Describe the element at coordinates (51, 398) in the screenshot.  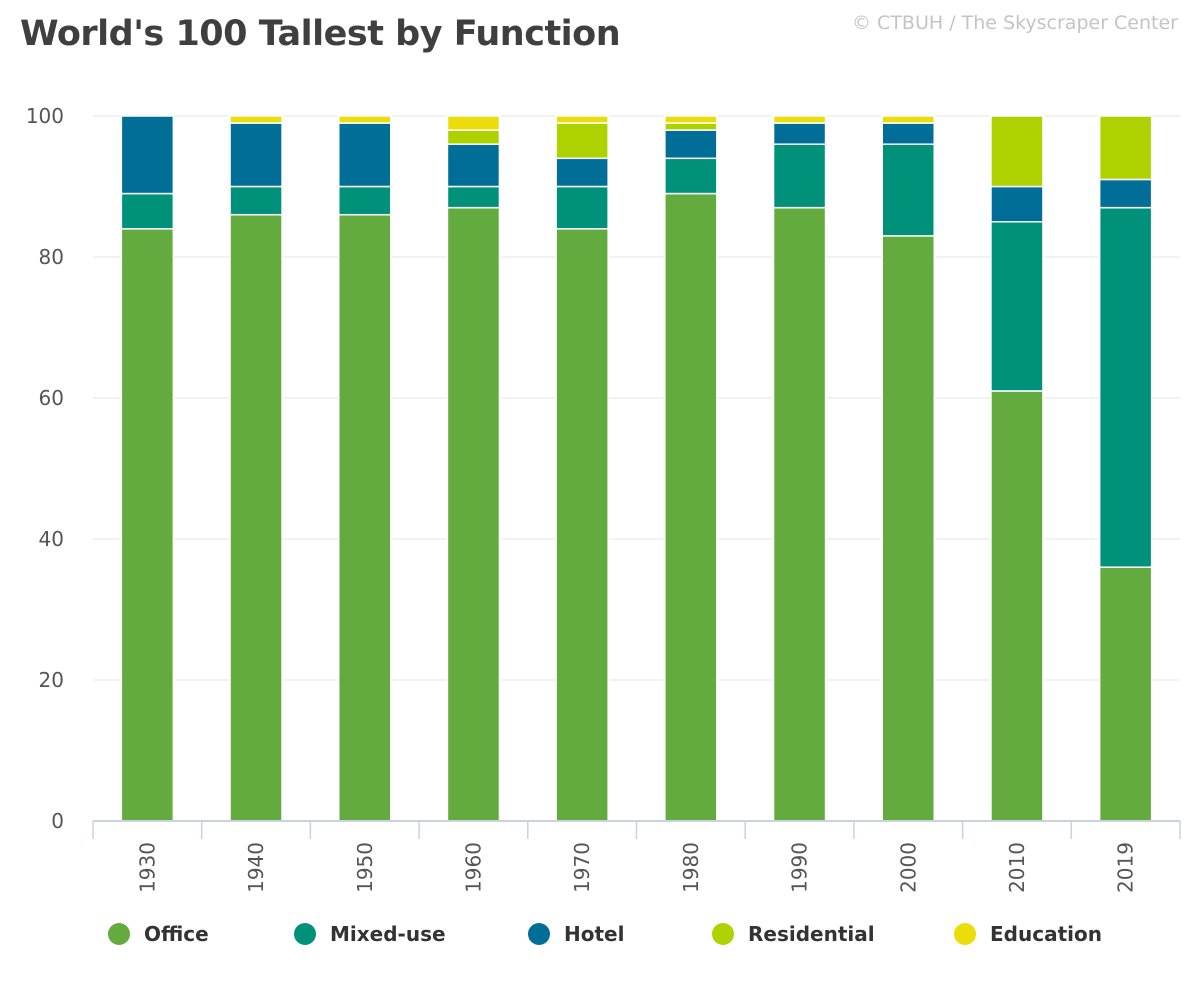
I see `y-tick-label: 60` at that location.